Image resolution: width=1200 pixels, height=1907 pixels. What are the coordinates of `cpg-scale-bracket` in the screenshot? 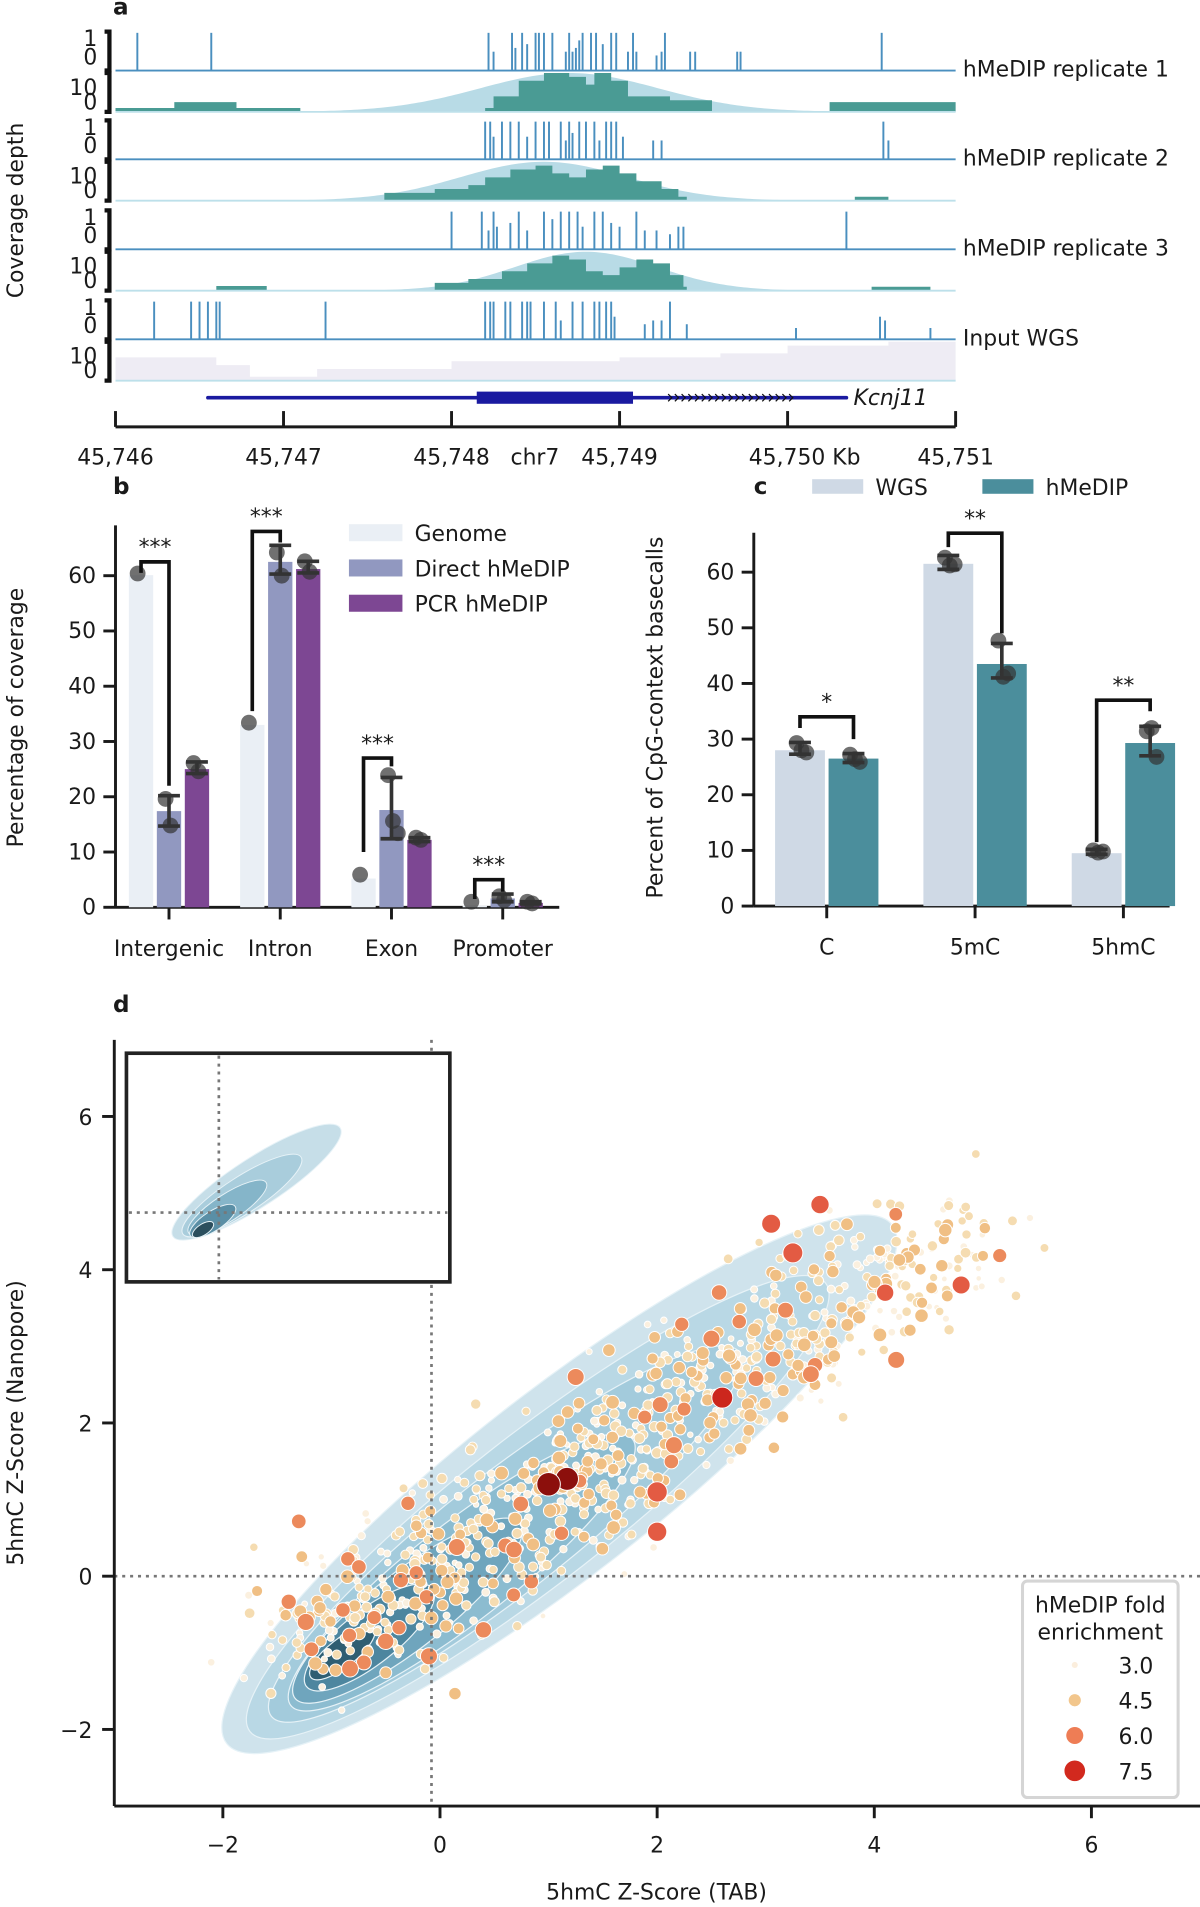 It's located at (108, 140).